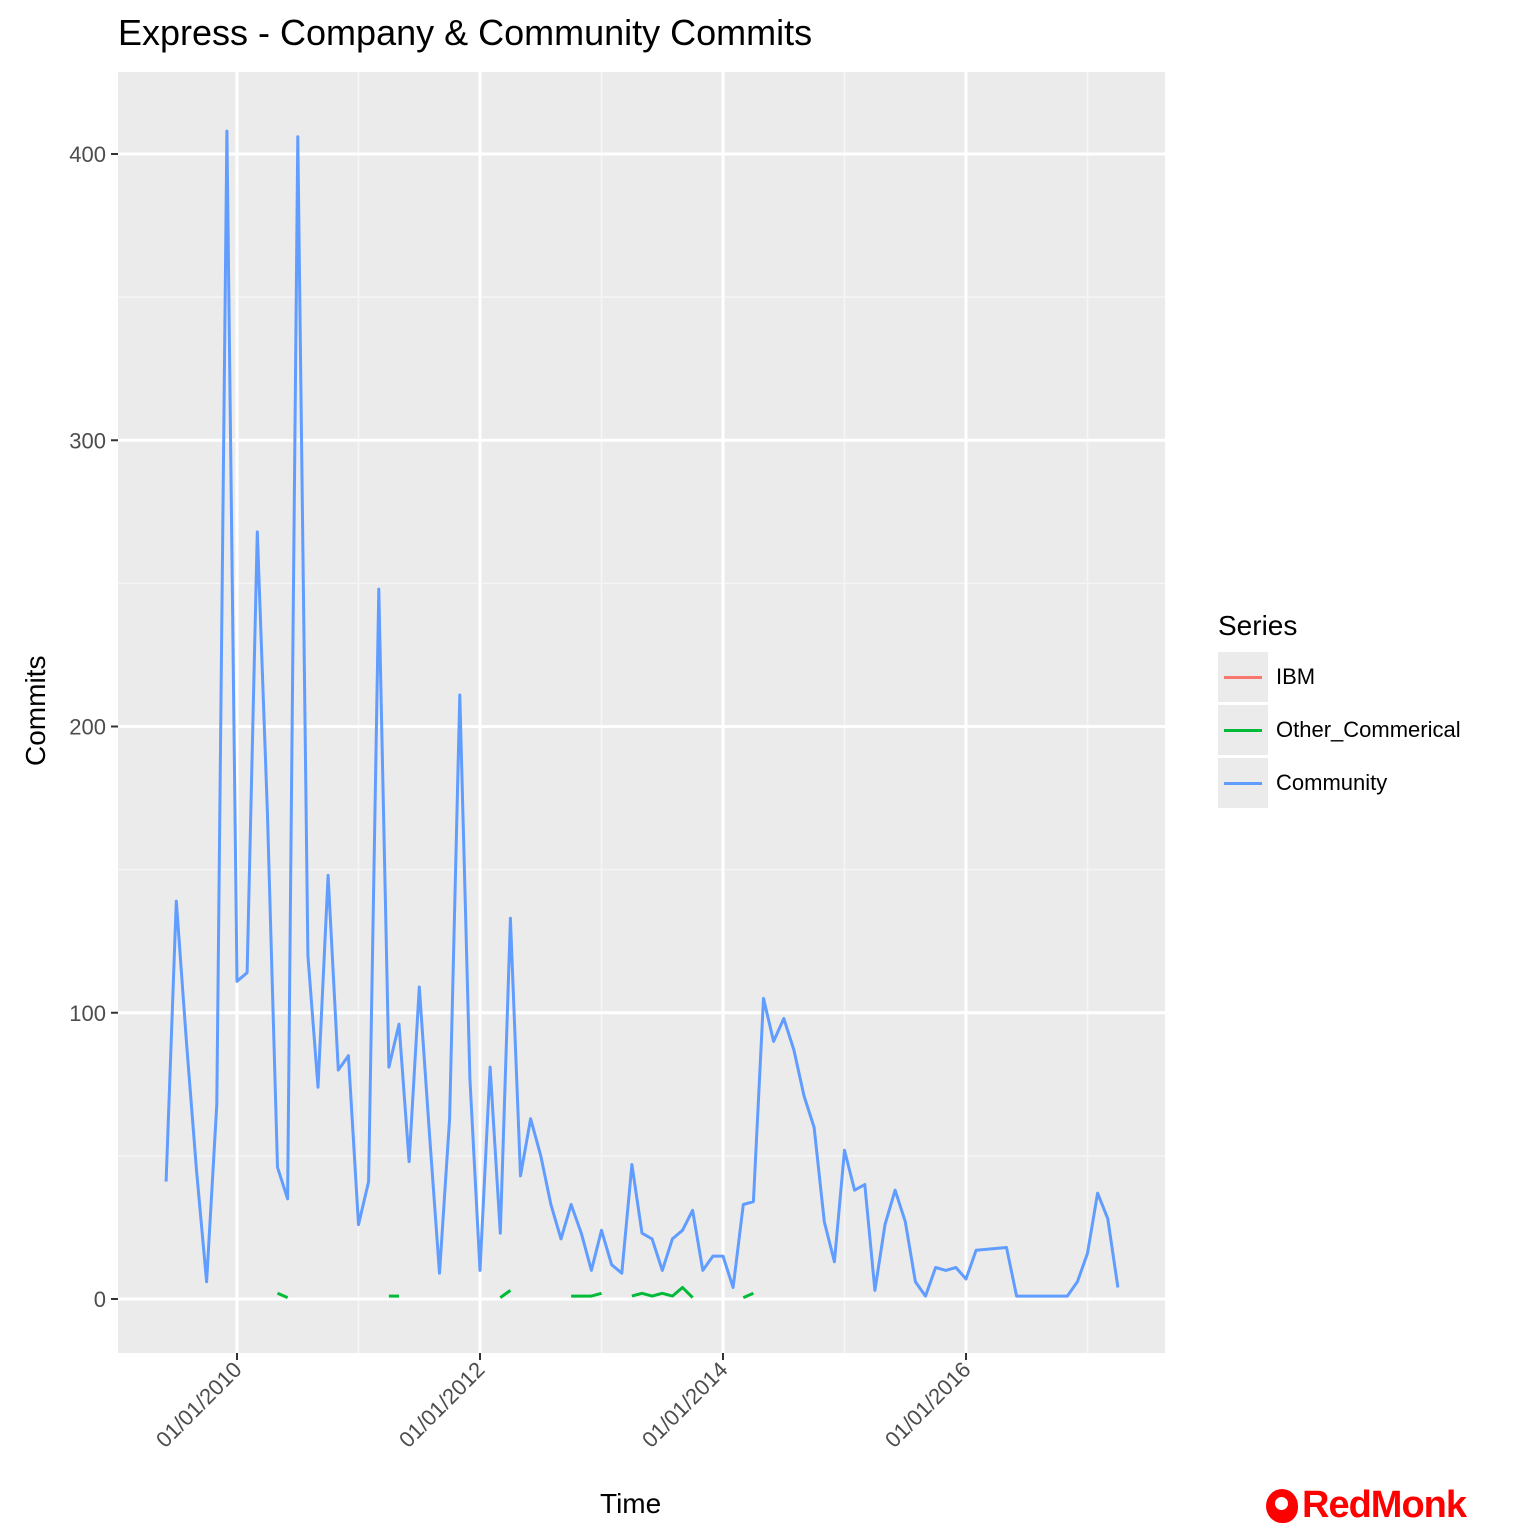 This screenshot has height=1536, width=1536. I want to click on legend-item-community: Community, so click(1339, 782).